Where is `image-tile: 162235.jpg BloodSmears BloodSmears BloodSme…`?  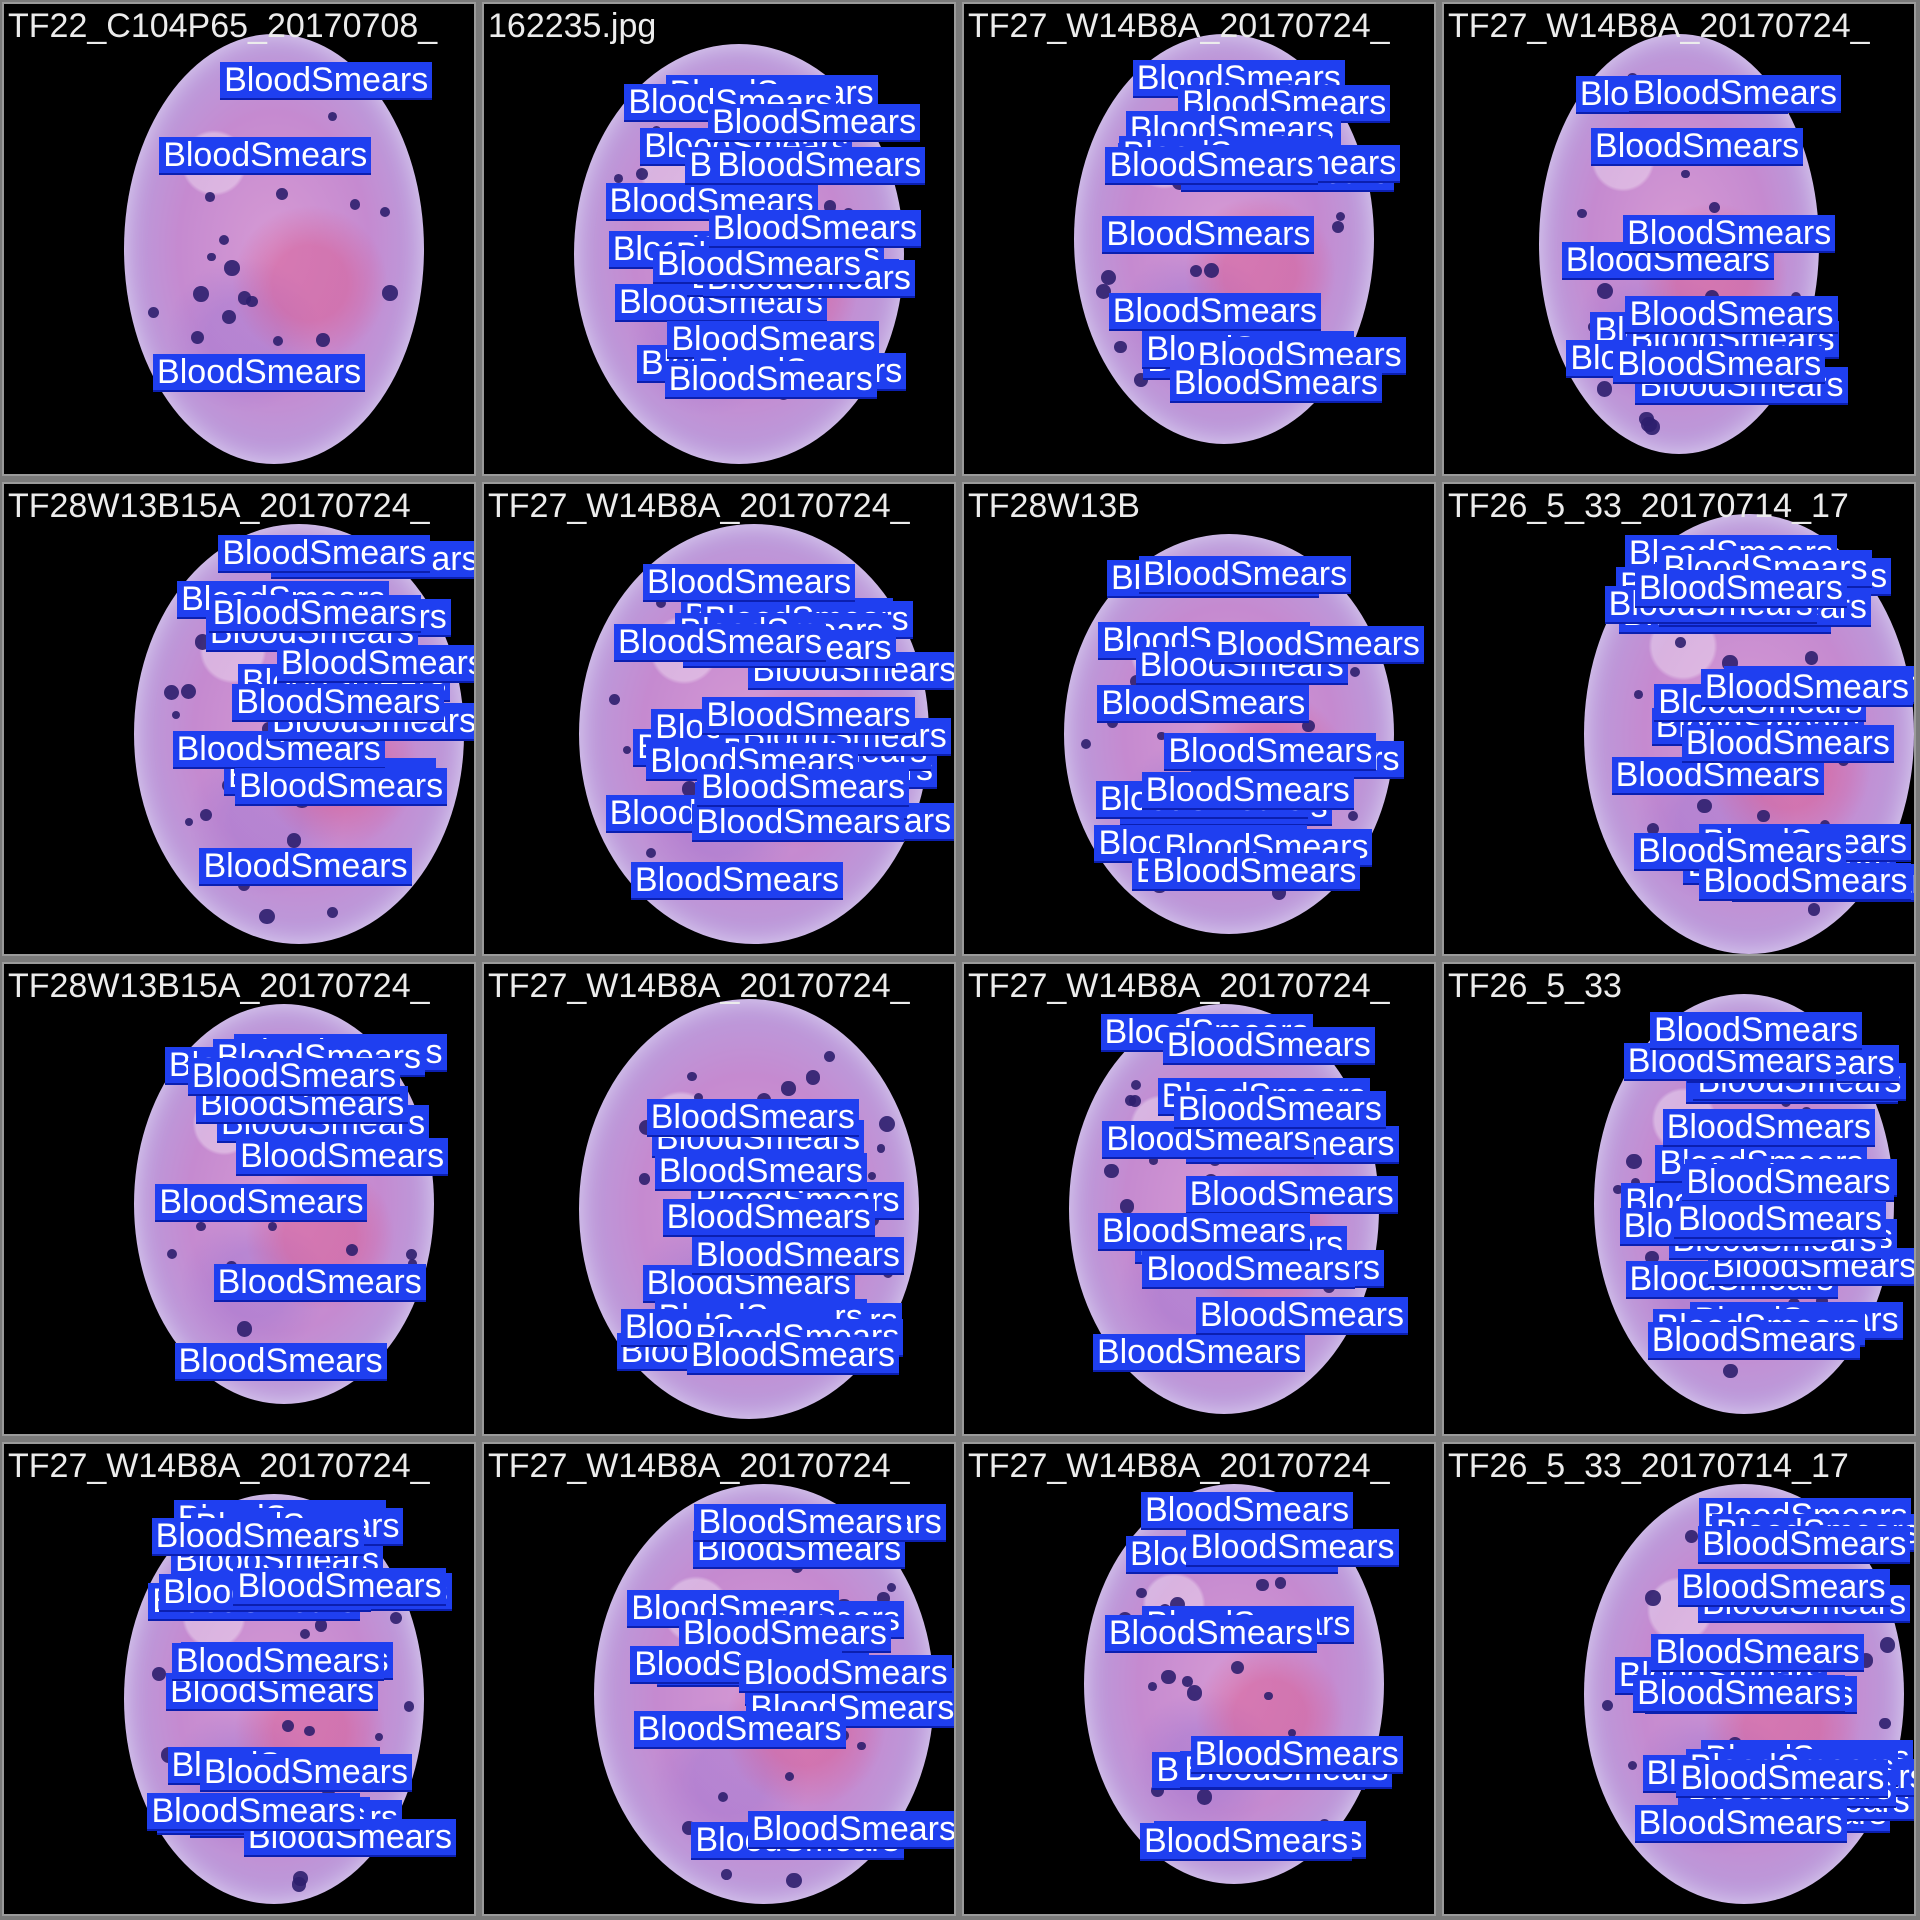
image-tile: 162235.jpg BloodSmears BloodSmears BloodSme… is located at coordinates (719, 239).